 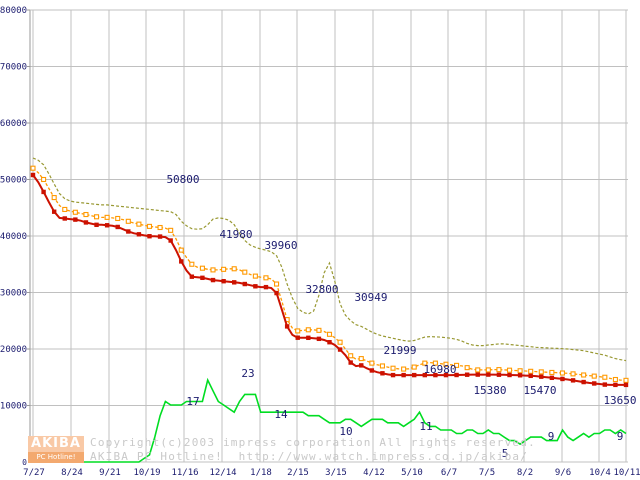 I want to click on y-tick-label: 40000, so click(x=13, y=237).